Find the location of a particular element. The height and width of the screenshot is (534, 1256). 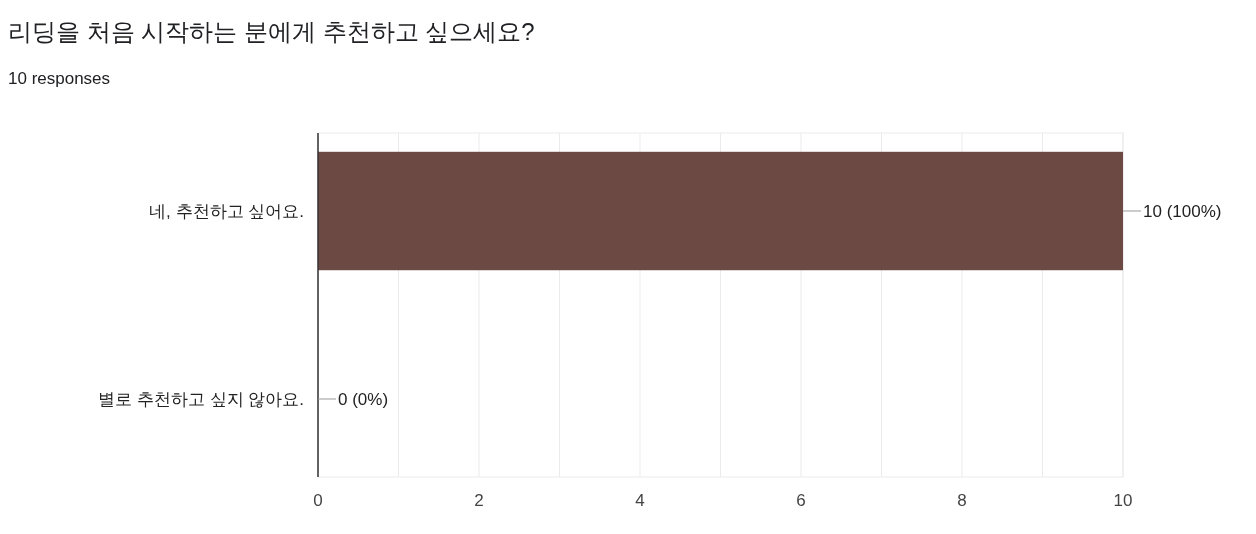

x-tick-label: 2 is located at coordinates (479, 500).